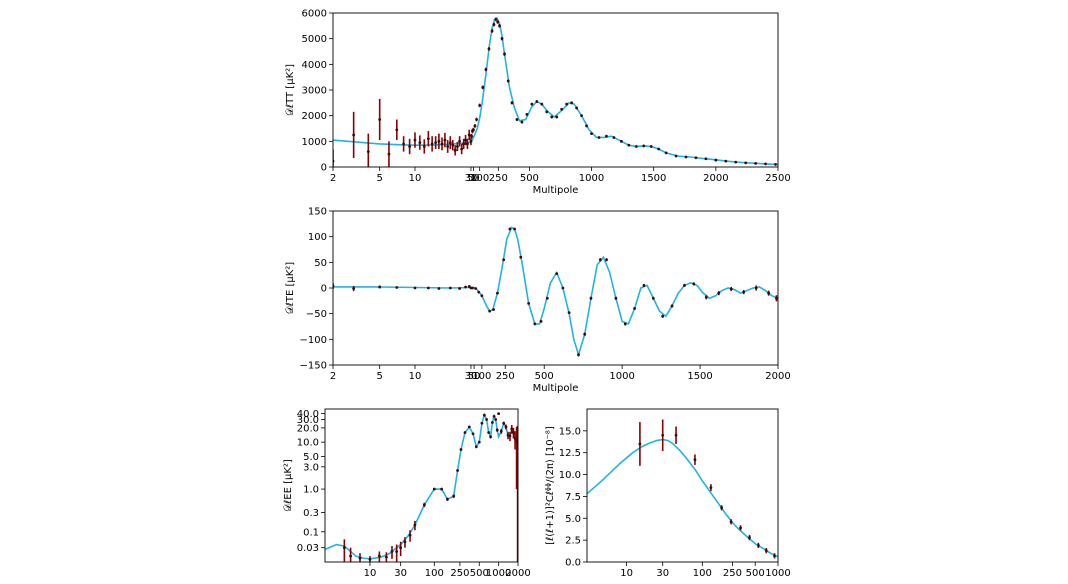  I want to click on y-tick-label: 5000, so click(314, 39).